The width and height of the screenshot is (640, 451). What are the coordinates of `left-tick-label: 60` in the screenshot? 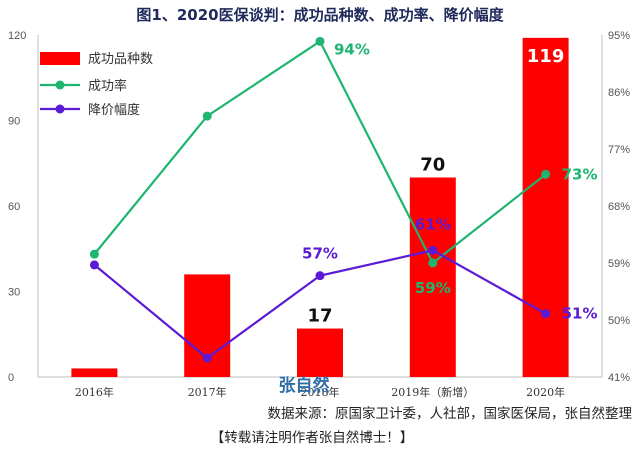 It's located at (14, 207).